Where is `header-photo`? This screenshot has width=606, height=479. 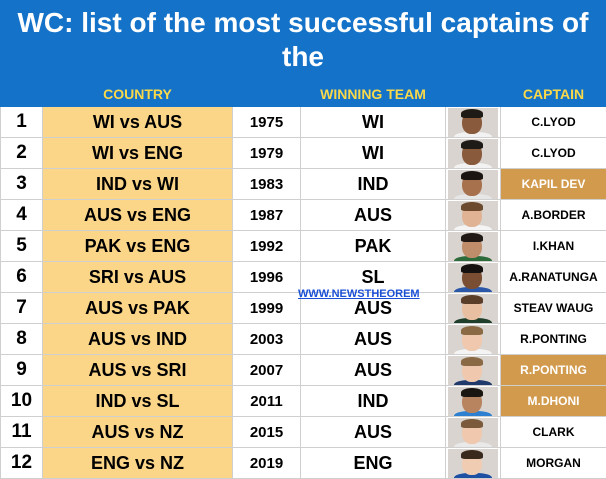
header-photo is located at coordinates (473, 94).